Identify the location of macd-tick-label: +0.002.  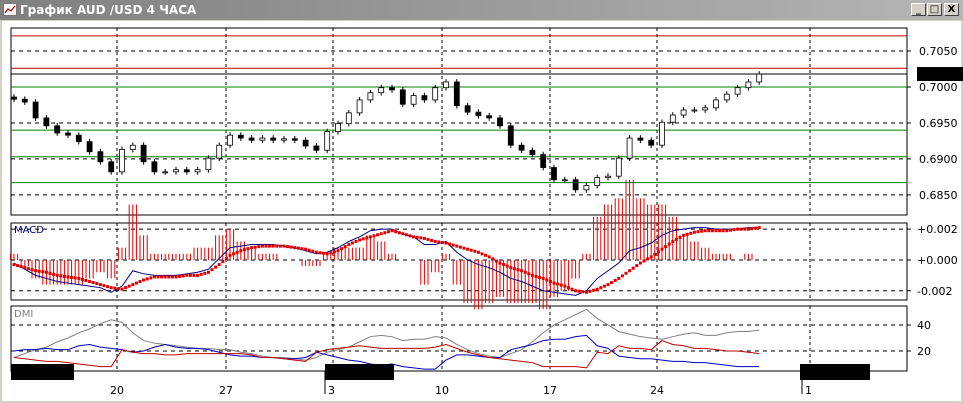
(937, 229).